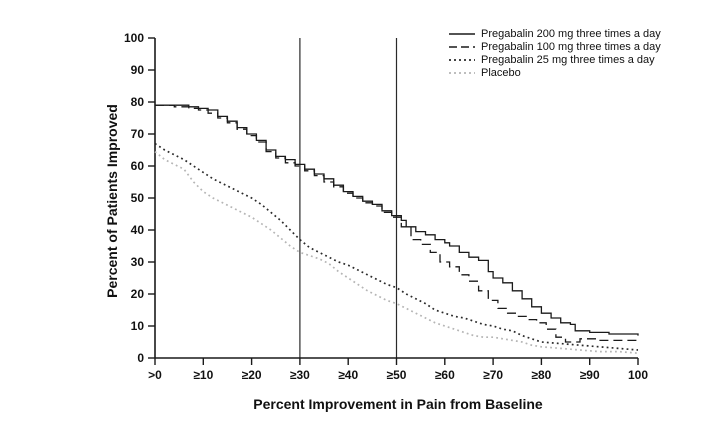 The image size is (727, 443). I want to click on legend-item-pregabalin-200-mg-three-times-a-day: Pregabalin 200 mg three times a day, so click(554, 33).